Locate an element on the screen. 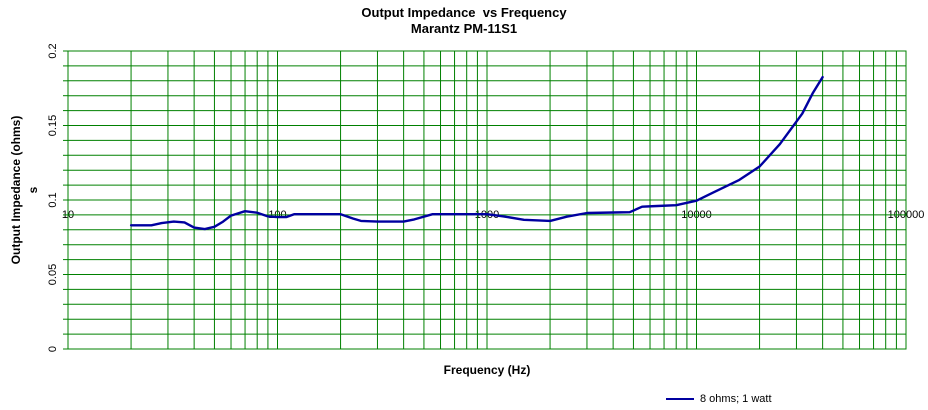 This screenshot has height=410, width=928. chart-subtitle: Marantz PM-11S1 is located at coordinates (464, 28).